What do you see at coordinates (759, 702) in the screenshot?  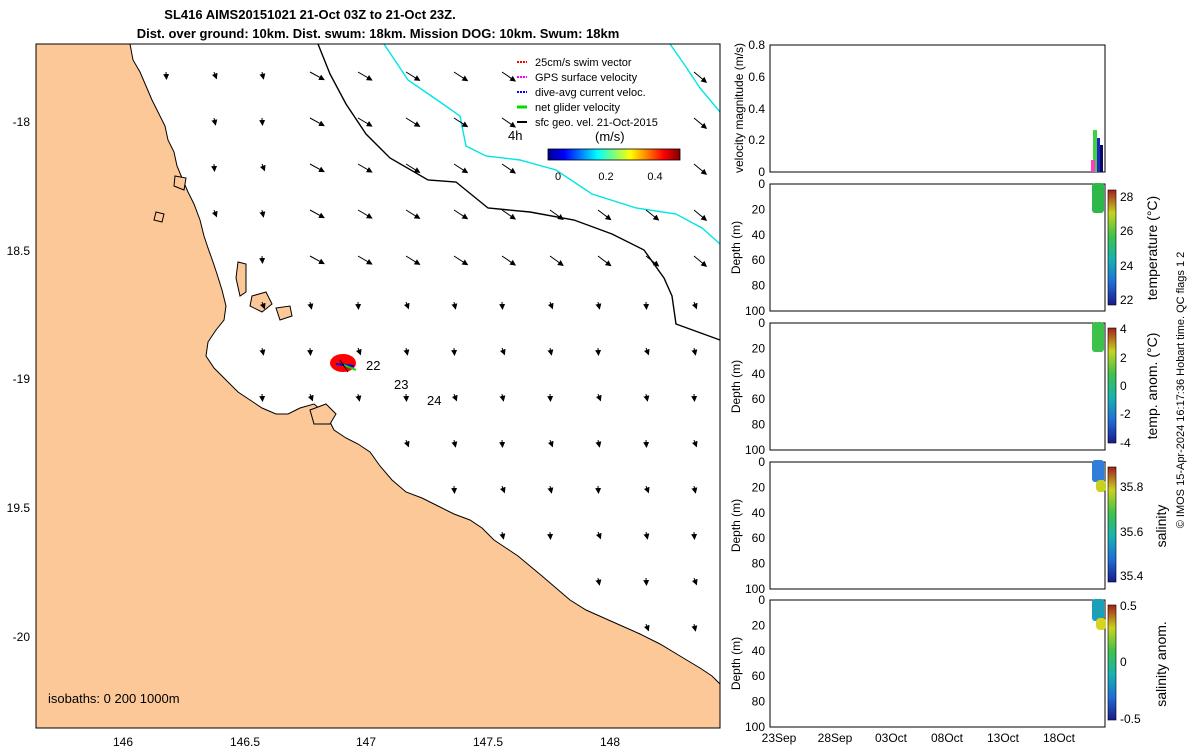 I see `depth-tick-p4-4: 80` at bounding box center [759, 702].